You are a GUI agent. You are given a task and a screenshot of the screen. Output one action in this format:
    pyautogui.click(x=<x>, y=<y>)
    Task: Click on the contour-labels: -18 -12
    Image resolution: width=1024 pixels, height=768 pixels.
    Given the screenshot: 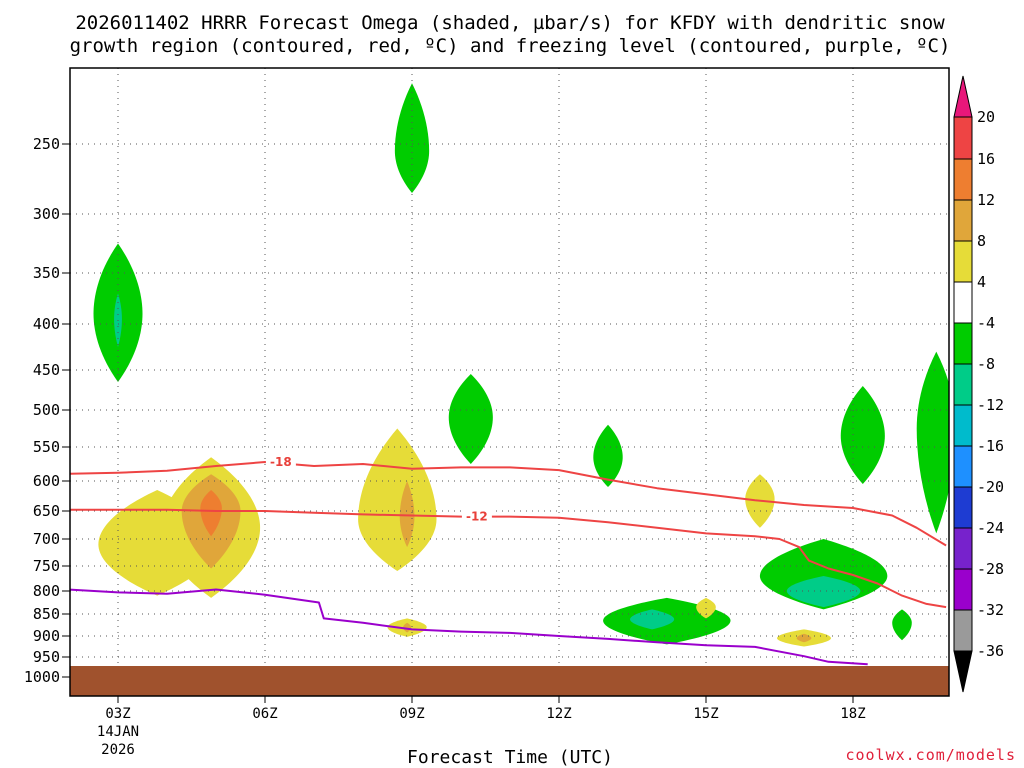 What is the action you would take?
    pyautogui.click(x=378, y=488)
    